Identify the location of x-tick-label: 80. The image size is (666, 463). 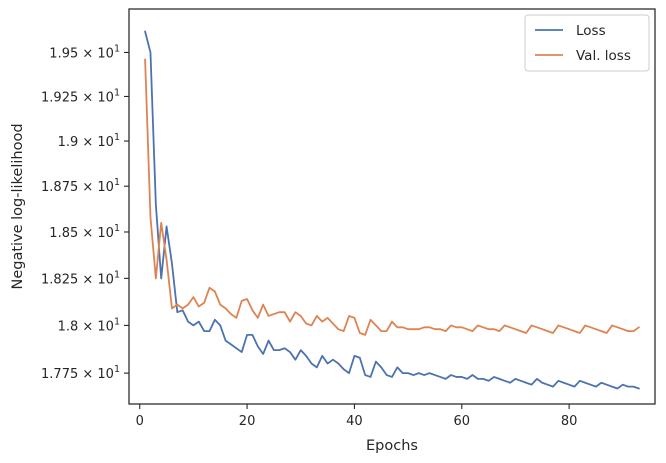
(569, 421).